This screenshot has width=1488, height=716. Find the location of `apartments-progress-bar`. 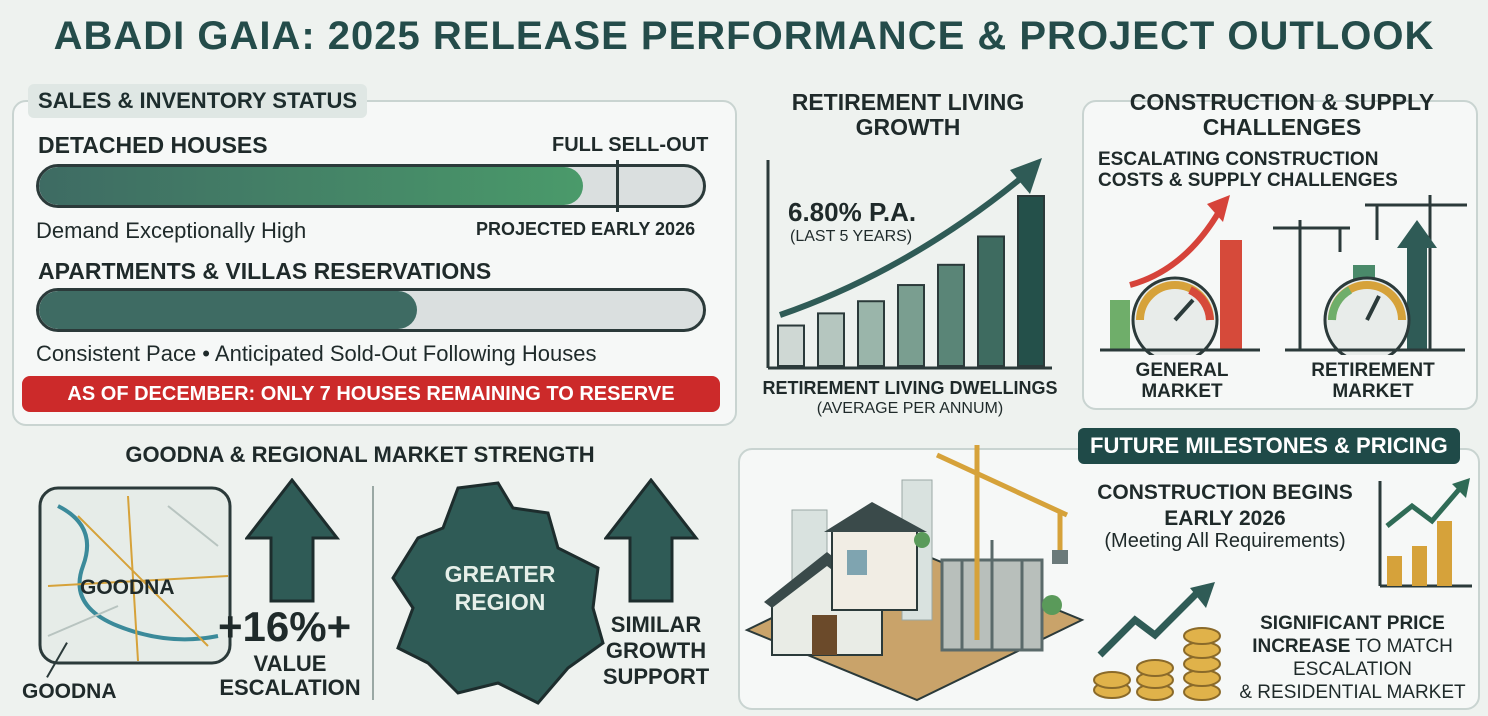

apartments-progress-bar is located at coordinates (371, 310).